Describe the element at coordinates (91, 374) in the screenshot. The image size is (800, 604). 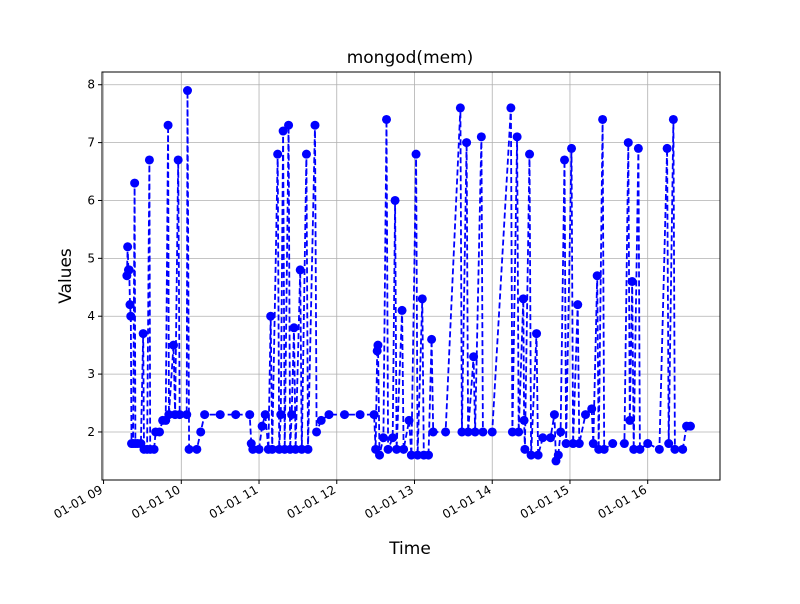
I see `y-tick-label: 3` at that location.